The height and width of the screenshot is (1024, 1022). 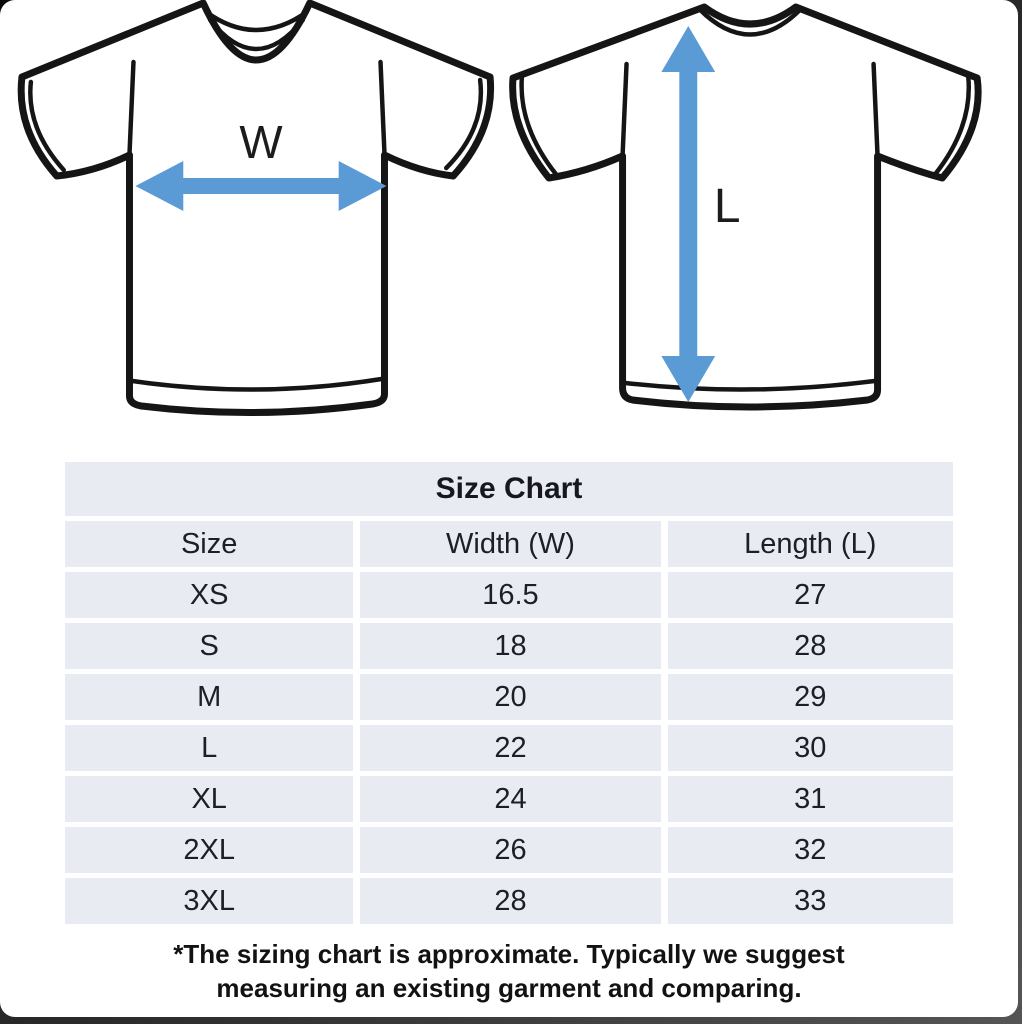 I want to click on table-cell: 30, so click(x=810, y=748).